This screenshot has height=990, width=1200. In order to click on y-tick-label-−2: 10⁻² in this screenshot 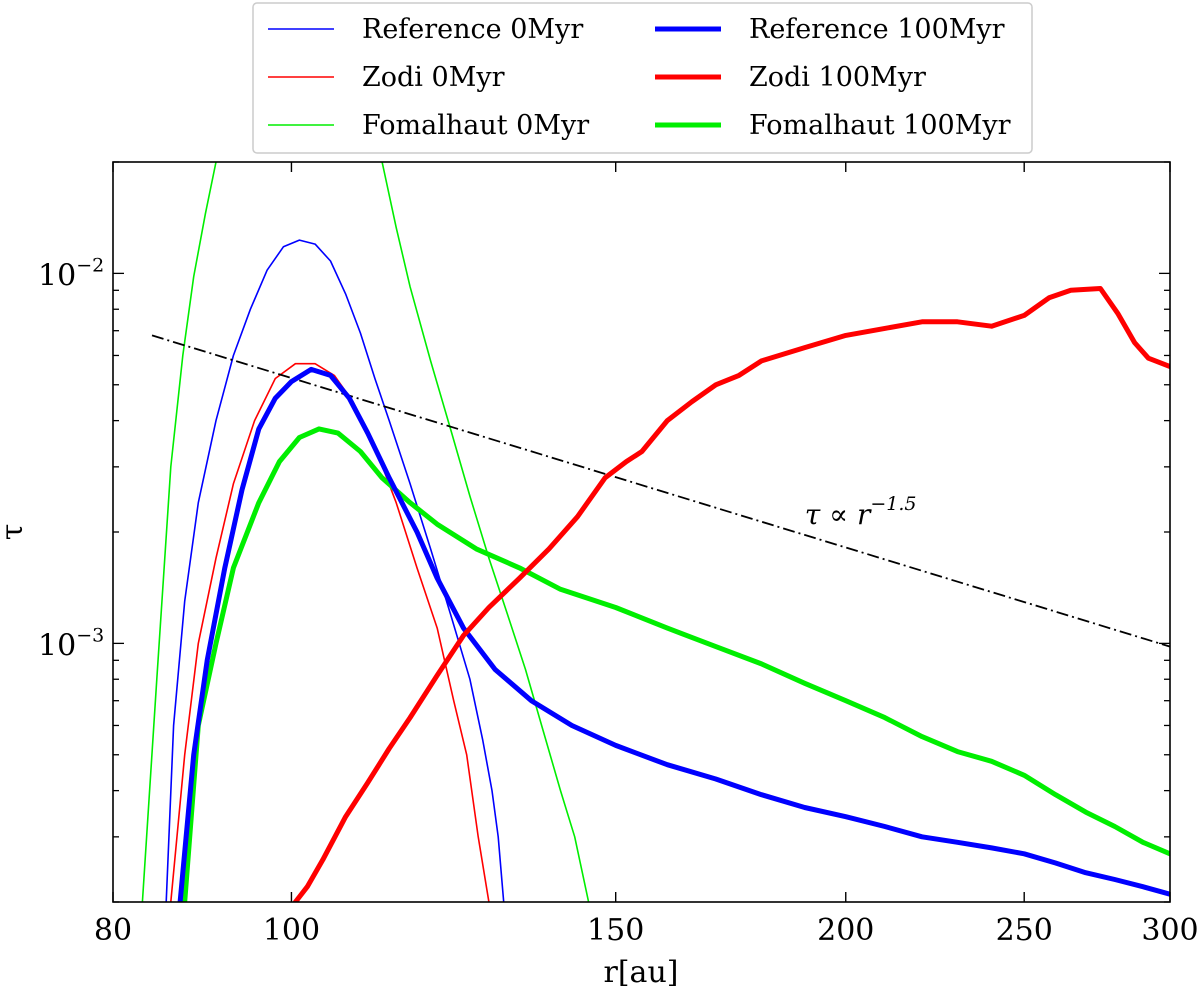, I will do `click(71, 273)`.